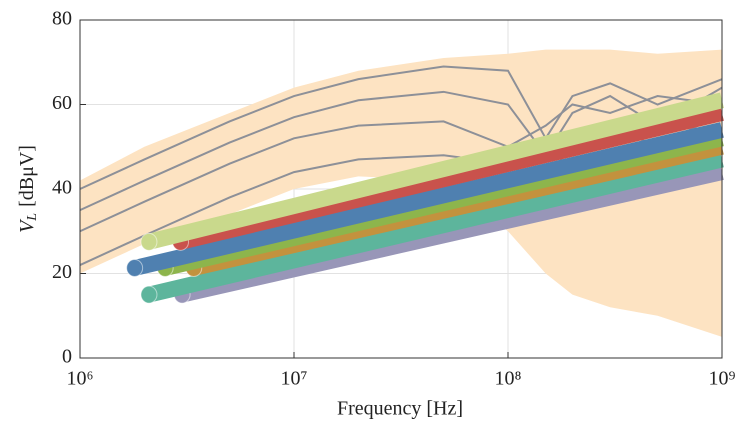  Describe the element at coordinates (294, 379) in the screenshot. I see `x-tick-label: 10⁷` at that location.